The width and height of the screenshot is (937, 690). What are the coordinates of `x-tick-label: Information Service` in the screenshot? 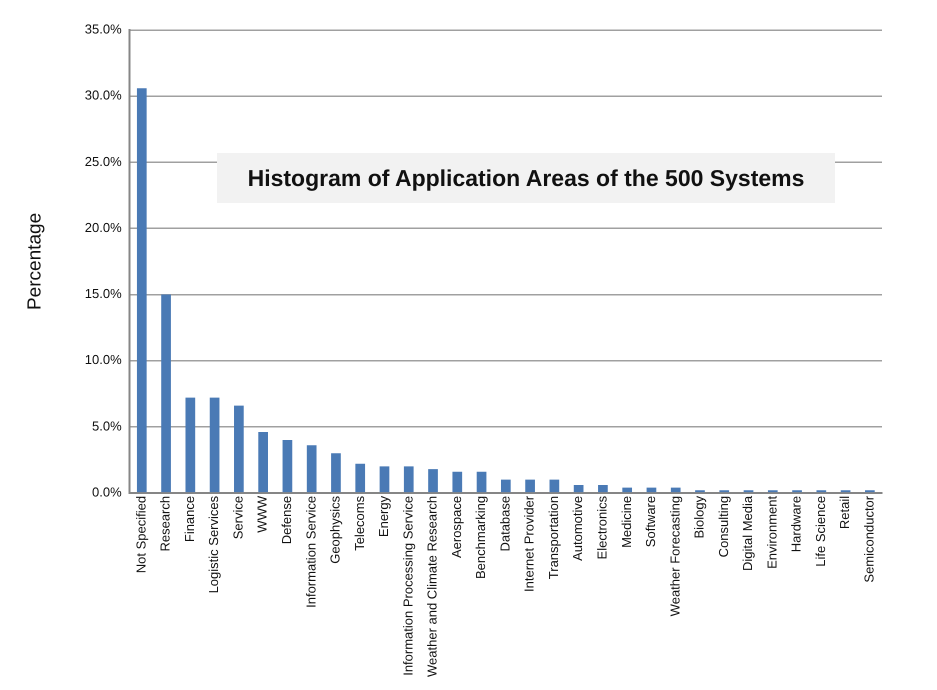 It's located at (310, 552).